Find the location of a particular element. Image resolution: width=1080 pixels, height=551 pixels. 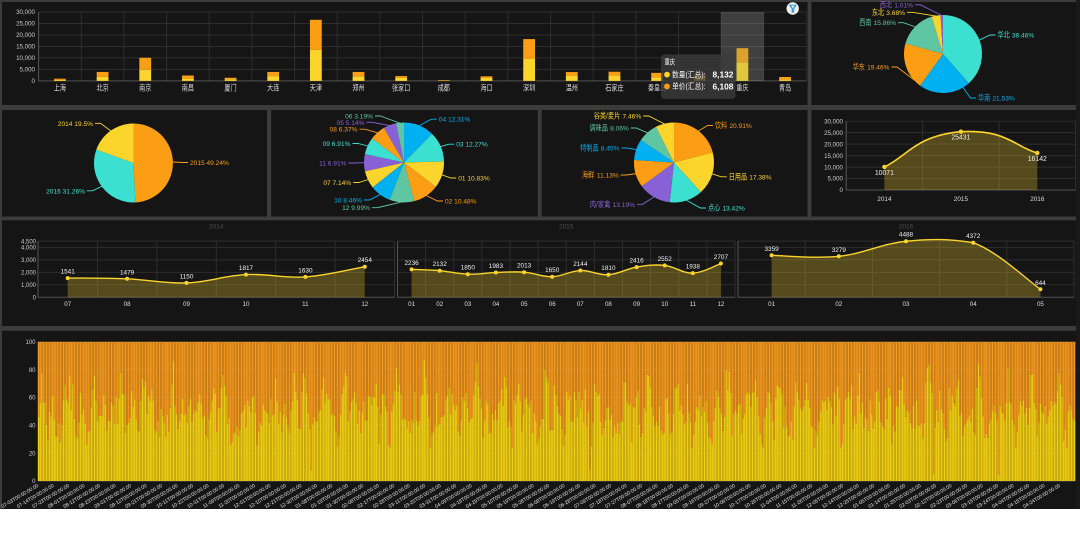

svg-text: 15.86% is located at coordinates (885, 23).